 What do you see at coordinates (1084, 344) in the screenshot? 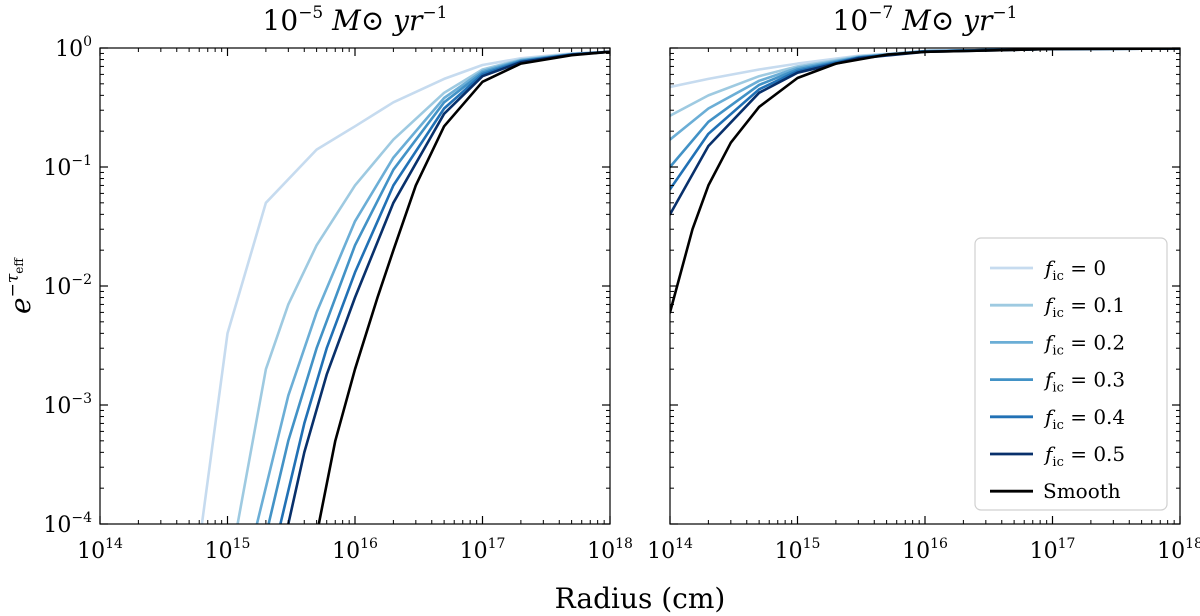
I see `legend-label-2: fic = 0.2` at bounding box center [1084, 344].